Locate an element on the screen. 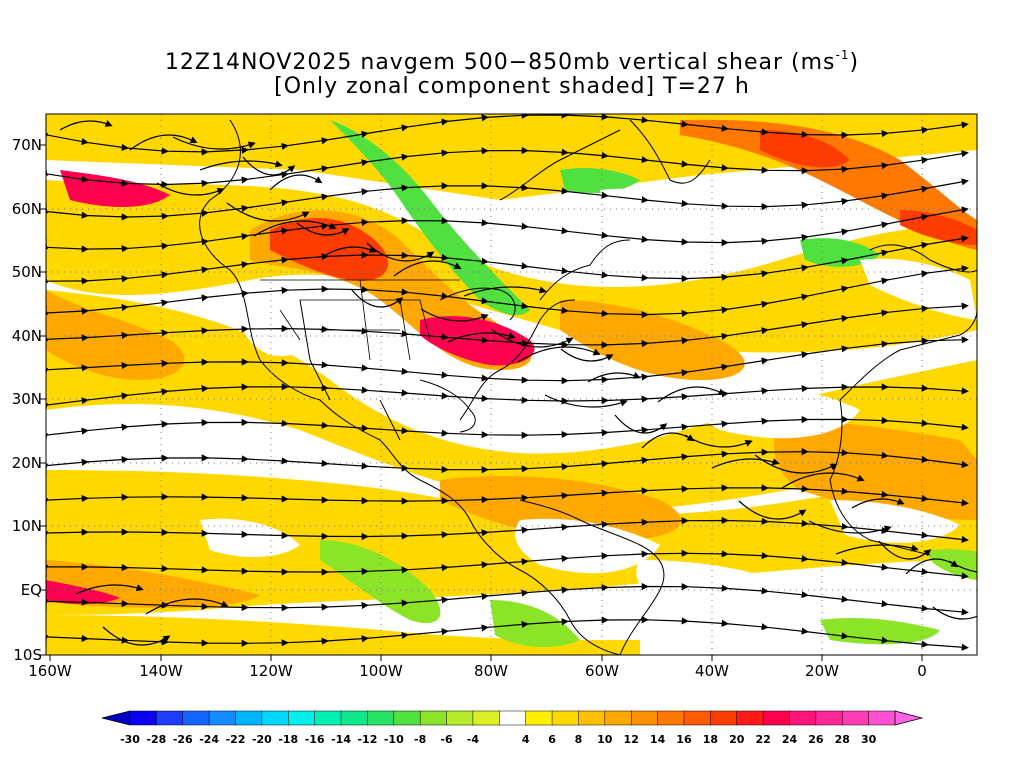 The height and width of the screenshot is (768, 1024). lat-label: 20N is located at coordinates (26, 463).